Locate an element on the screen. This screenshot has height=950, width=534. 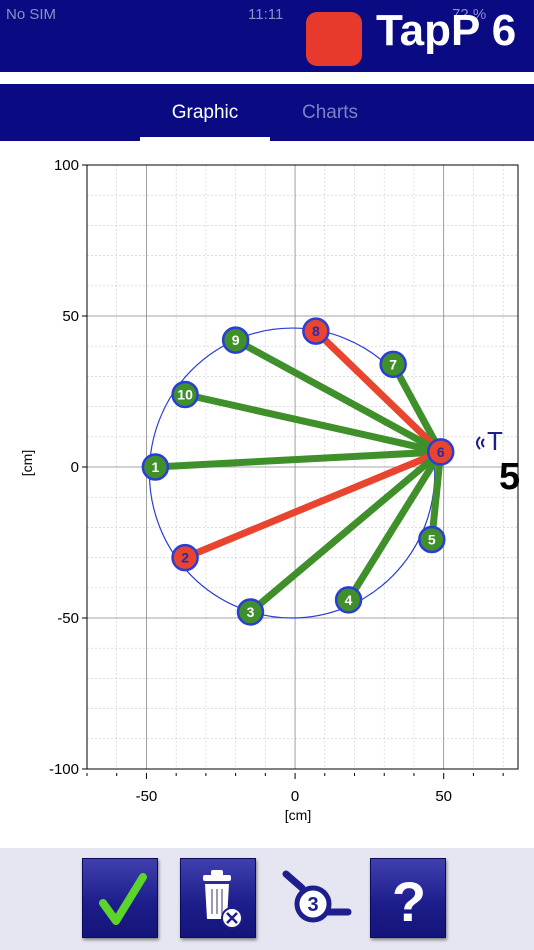
tap-point-label: 6 is located at coordinates (441, 452).